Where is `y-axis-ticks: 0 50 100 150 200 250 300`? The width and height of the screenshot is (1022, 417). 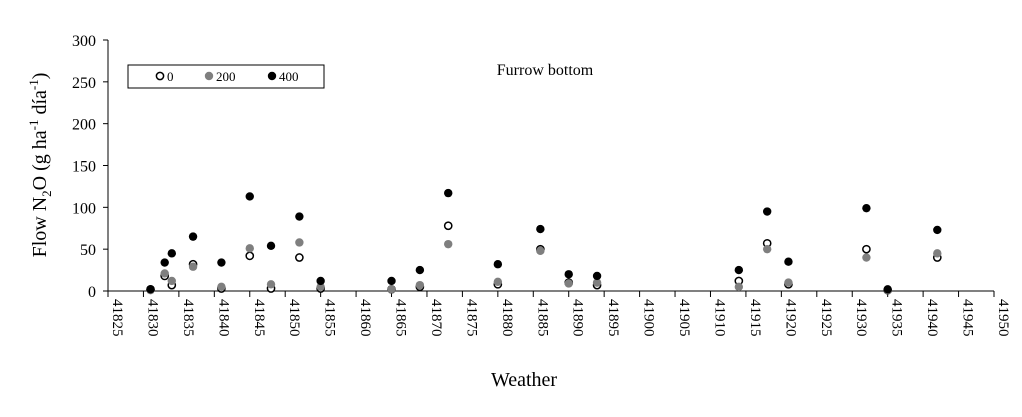 y-axis-ticks: 0 50 100 150 200 250 300 is located at coordinates (90, 167).